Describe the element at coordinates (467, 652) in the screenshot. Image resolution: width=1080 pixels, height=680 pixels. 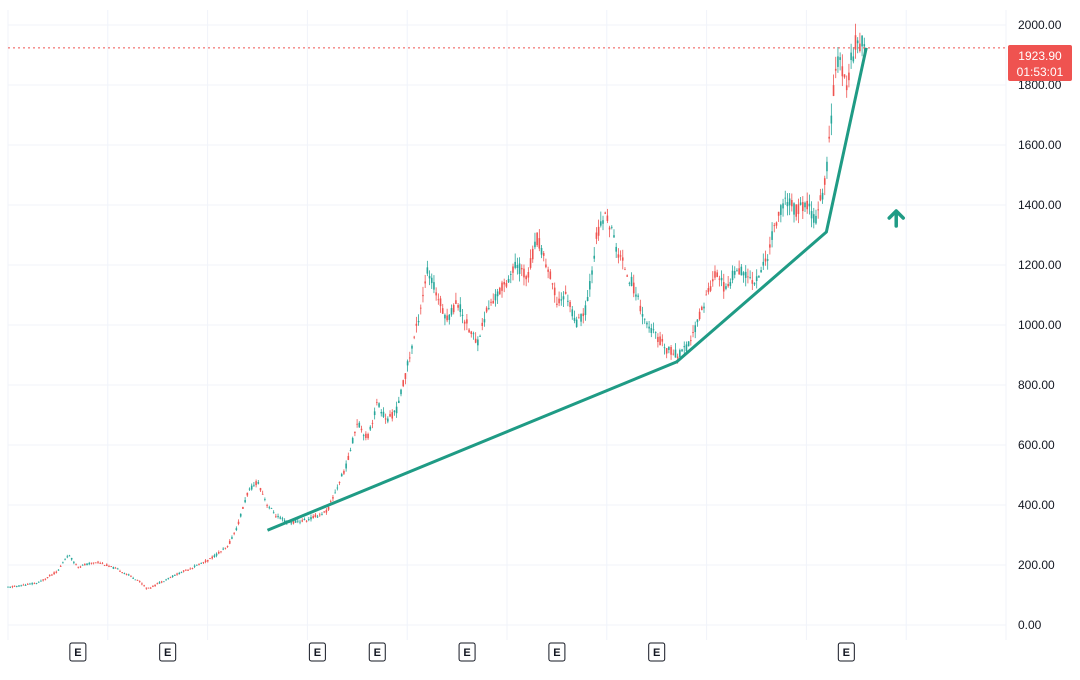
I see `earnings-marker: E` at that location.